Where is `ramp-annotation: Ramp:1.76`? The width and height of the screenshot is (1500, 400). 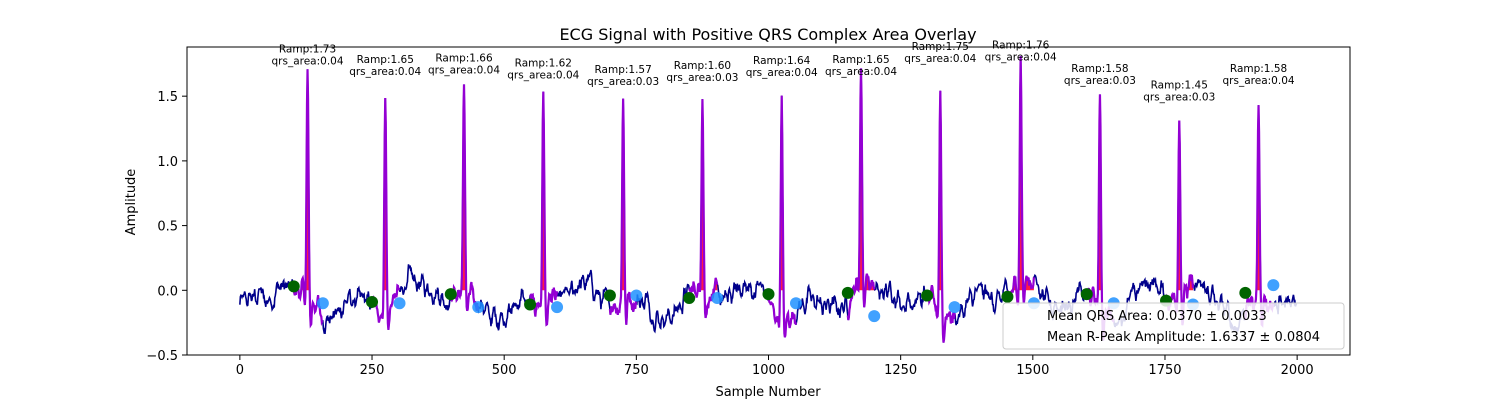 ramp-annotation: Ramp:1.76 is located at coordinates (1021, 46).